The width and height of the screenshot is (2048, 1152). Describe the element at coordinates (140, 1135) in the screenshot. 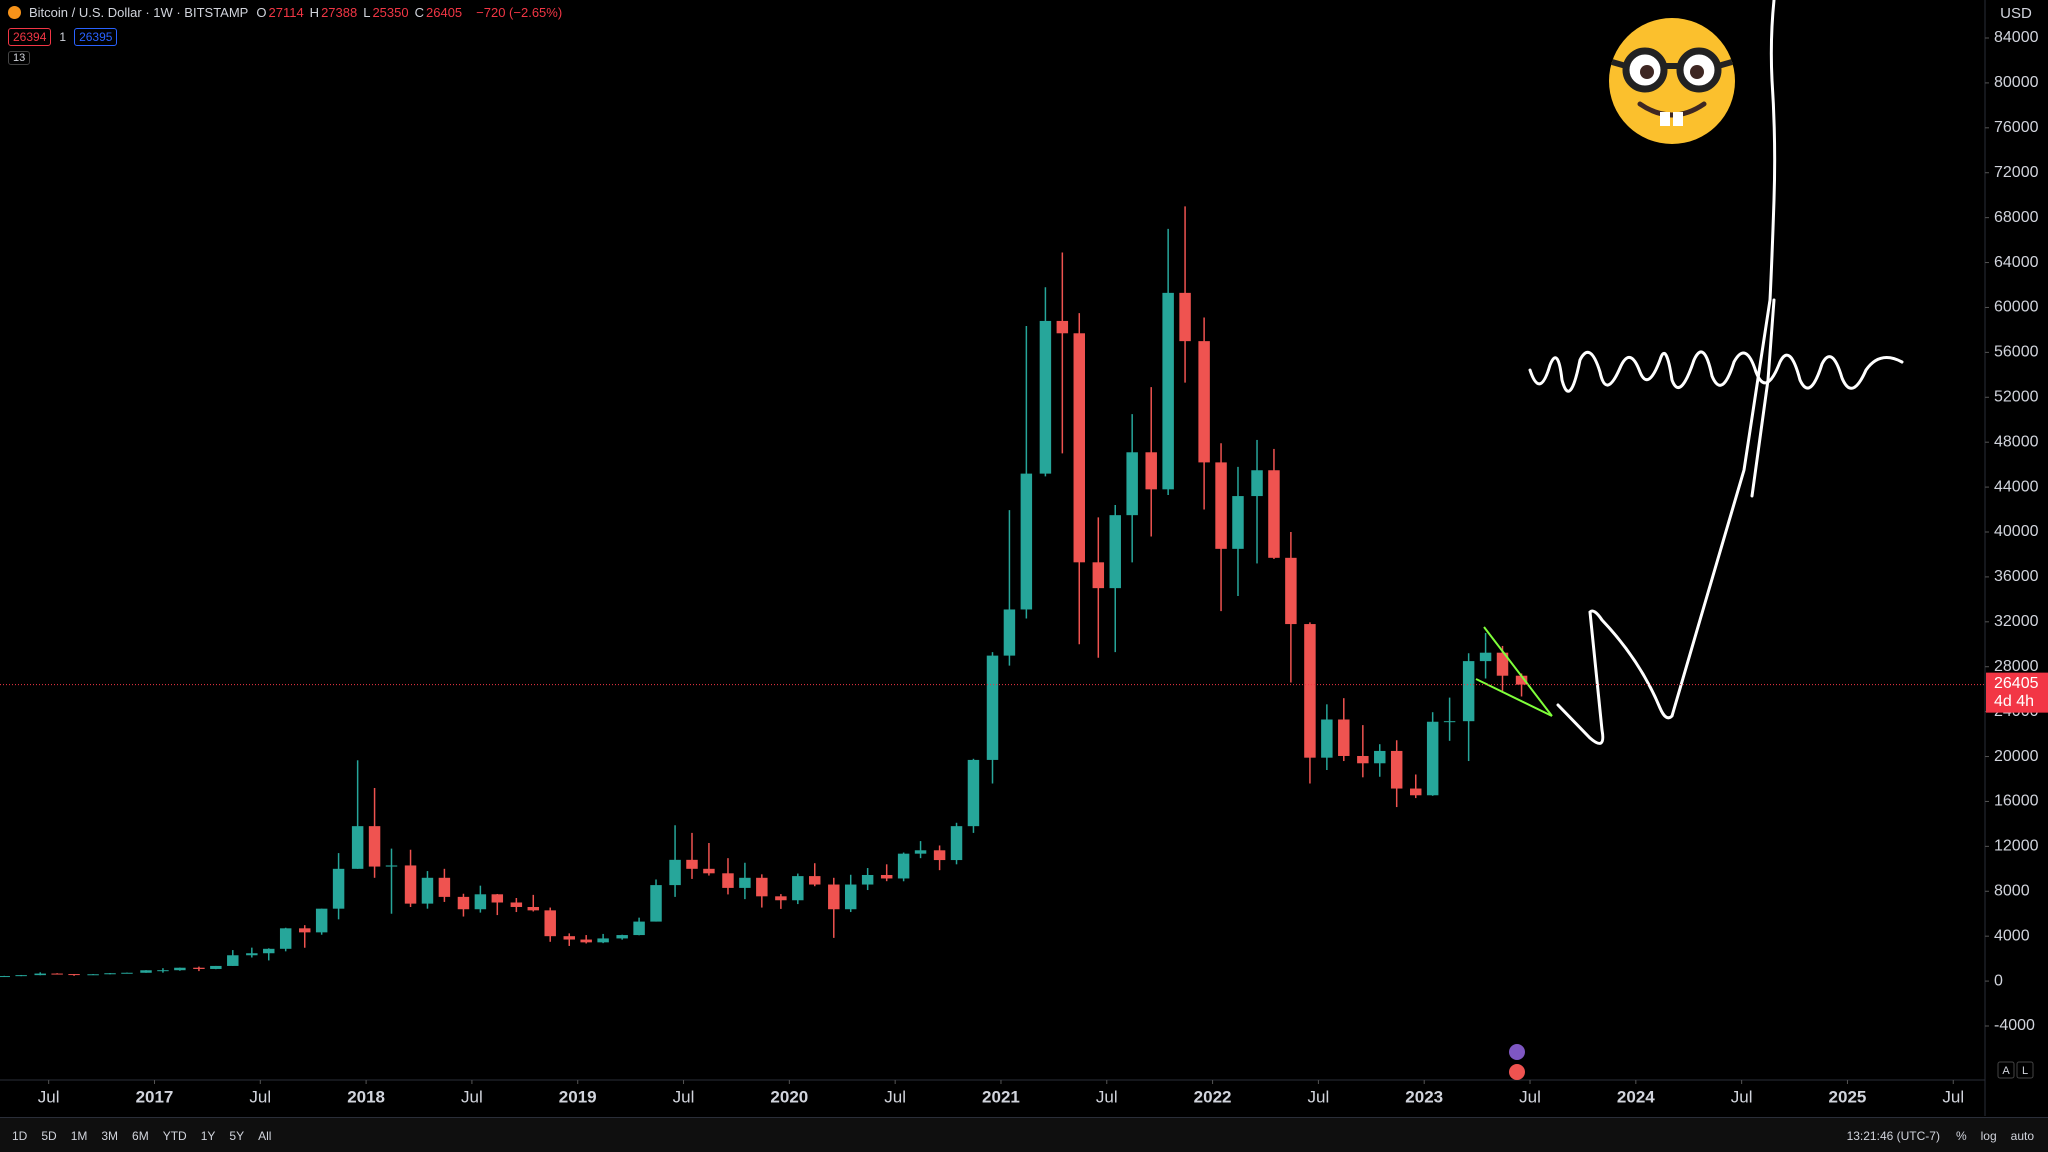

I see `range-button: 6M` at that location.